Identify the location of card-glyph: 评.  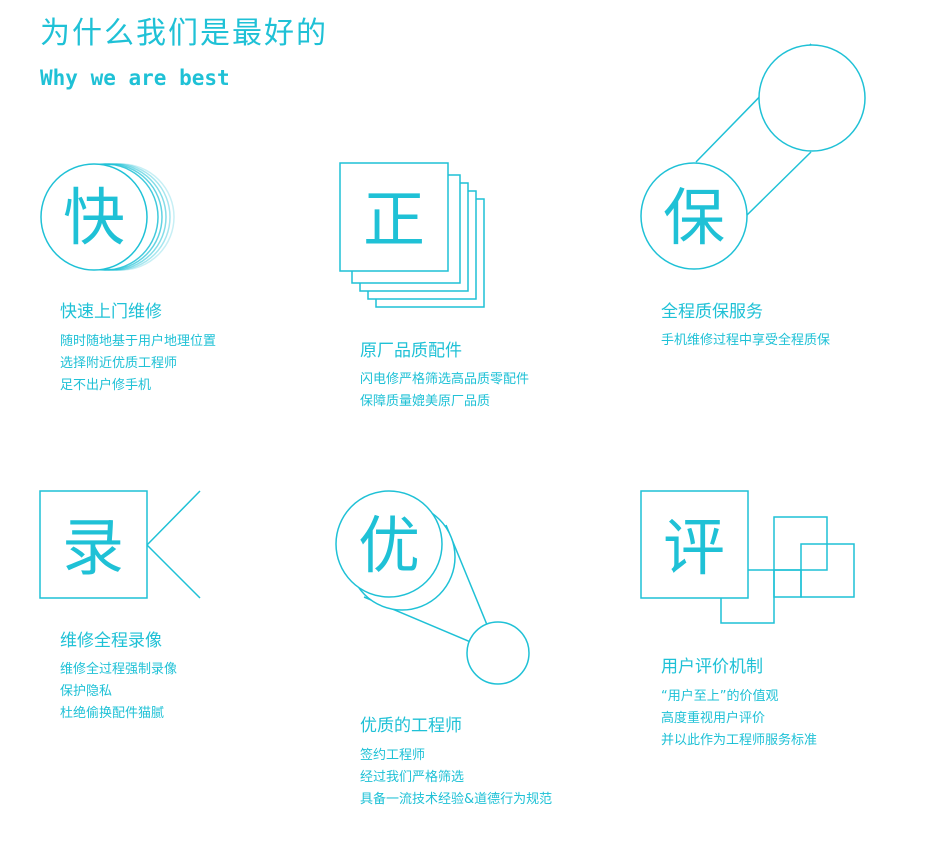
(694, 547).